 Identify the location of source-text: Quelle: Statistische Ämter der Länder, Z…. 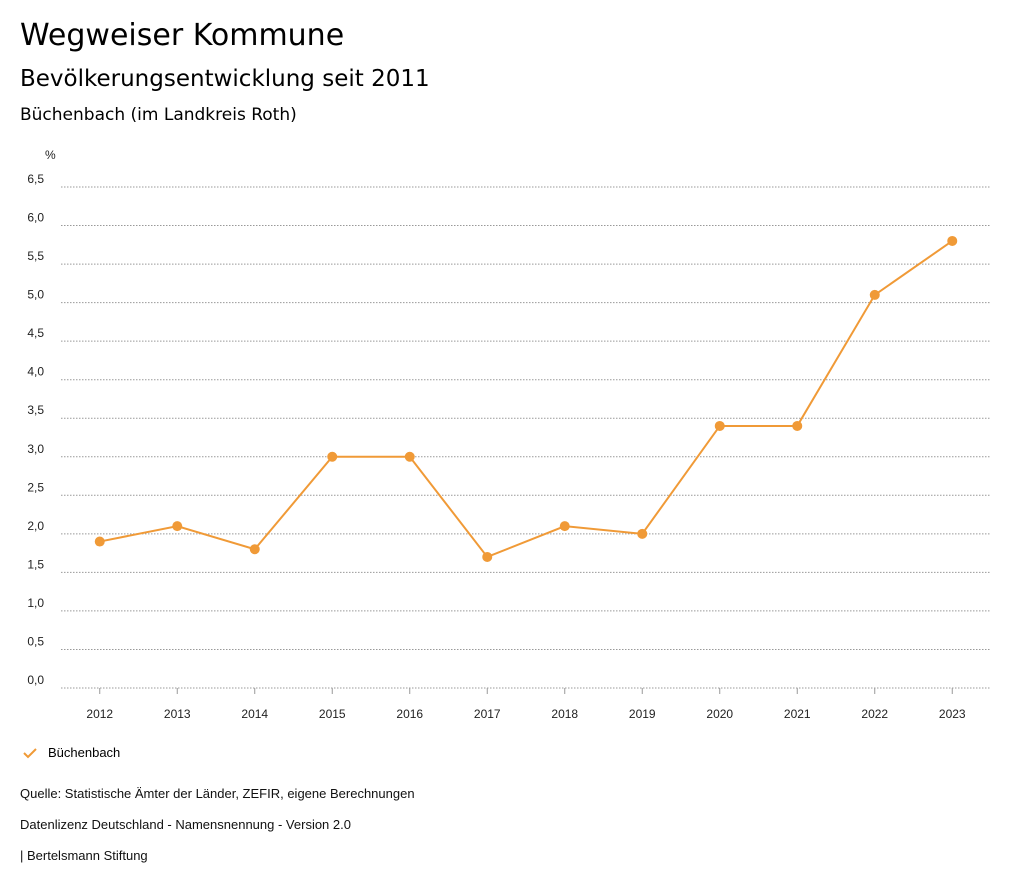
(217, 793).